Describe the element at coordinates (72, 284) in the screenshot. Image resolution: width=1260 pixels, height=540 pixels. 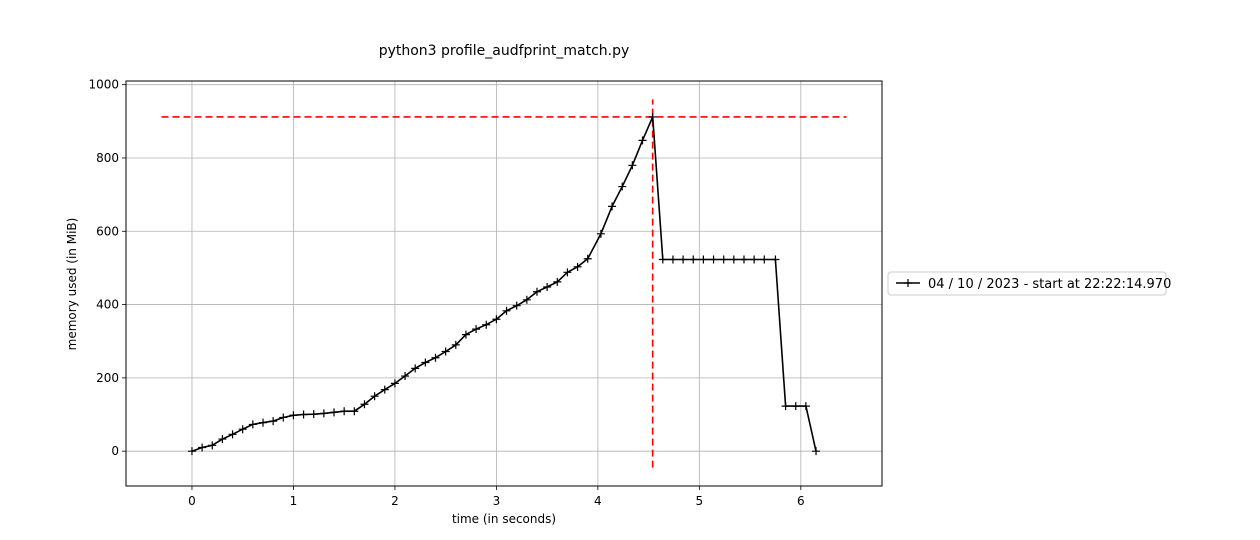
I see `y-axis-label: memory used (in MiB)` at that location.